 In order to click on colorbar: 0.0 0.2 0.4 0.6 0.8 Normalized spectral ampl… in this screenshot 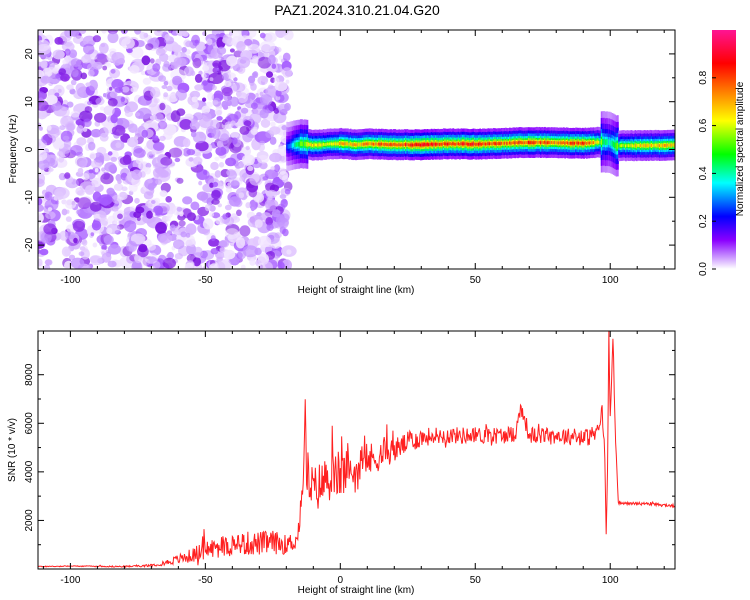, I will do `click(722, 153)`.